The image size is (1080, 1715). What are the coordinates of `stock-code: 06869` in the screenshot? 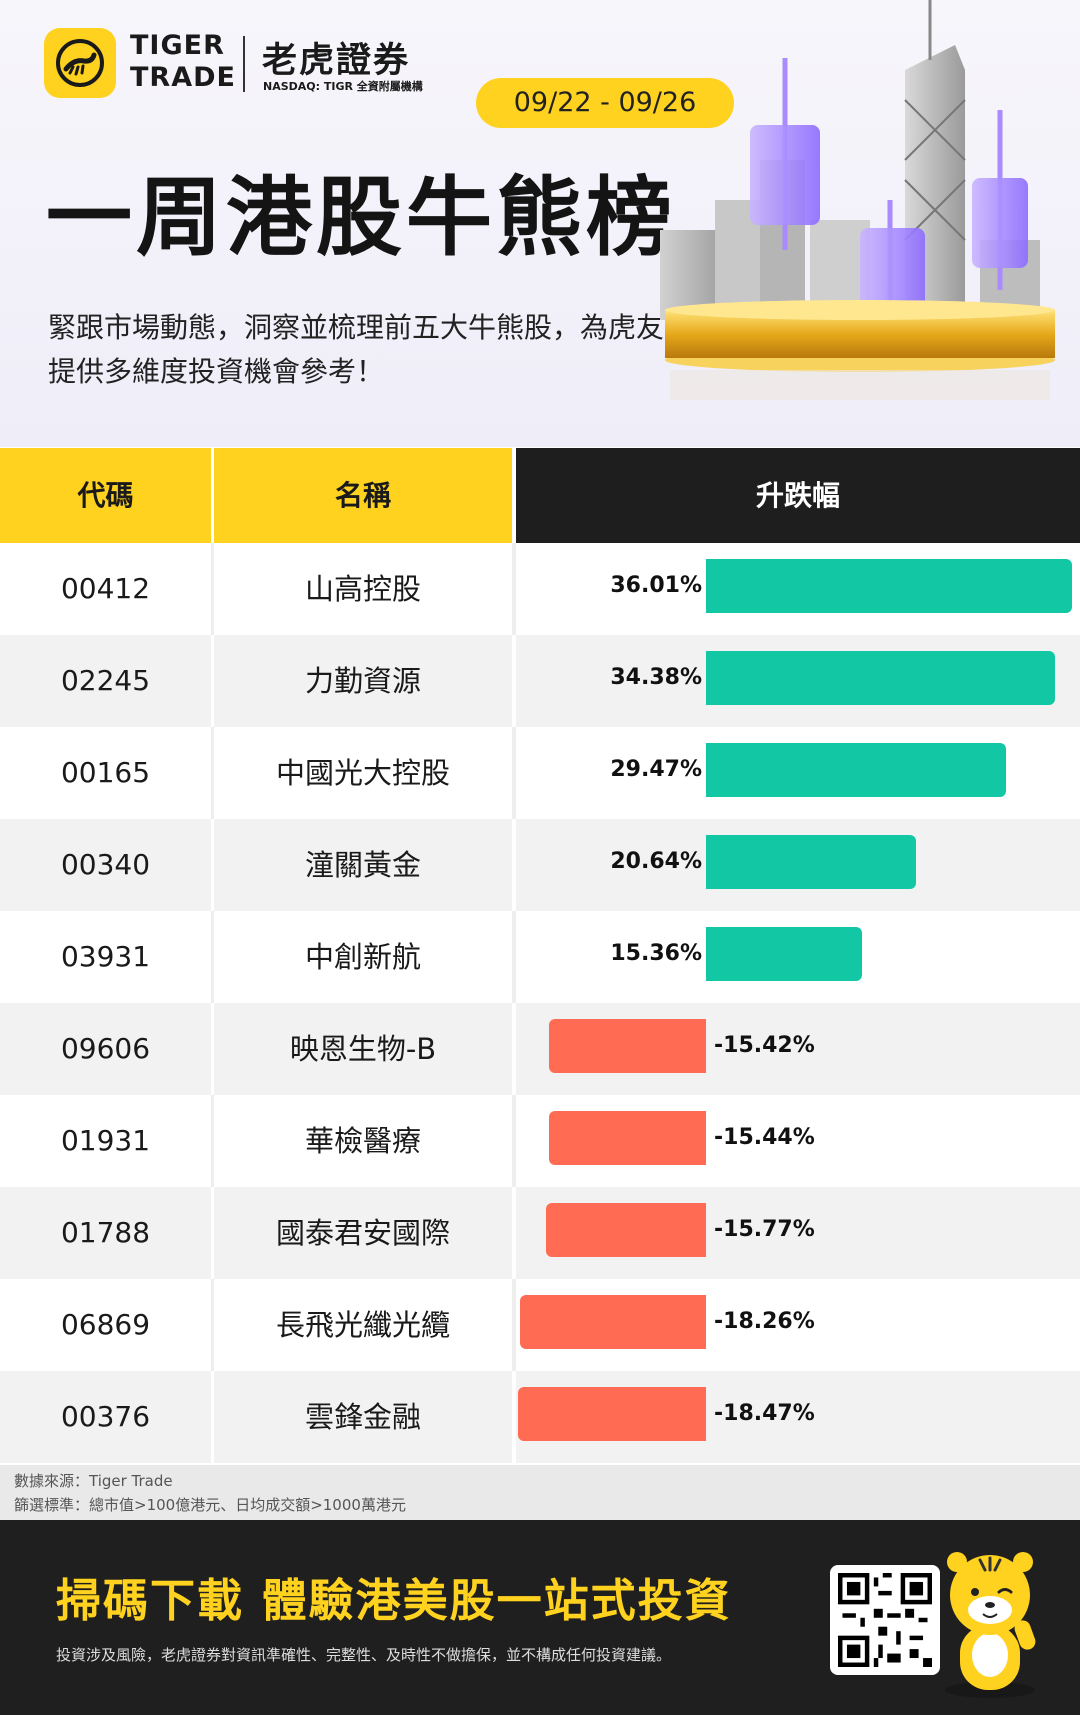 It's located at (105, 1325).